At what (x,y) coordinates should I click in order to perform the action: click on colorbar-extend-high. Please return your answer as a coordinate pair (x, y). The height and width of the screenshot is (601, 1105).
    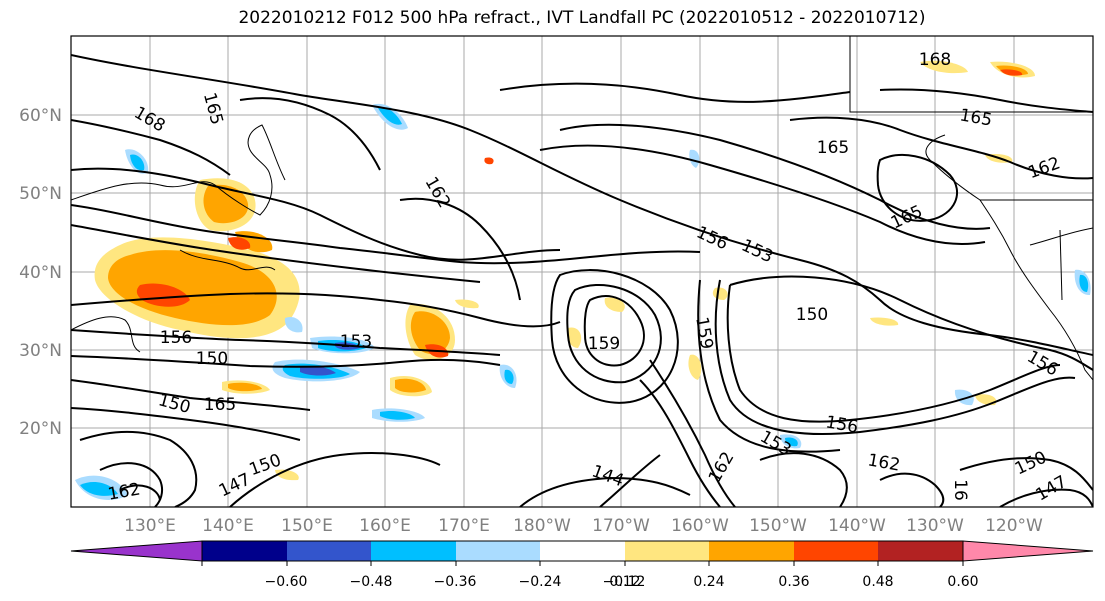
    Looking at the image, I should click on (1028, 551).